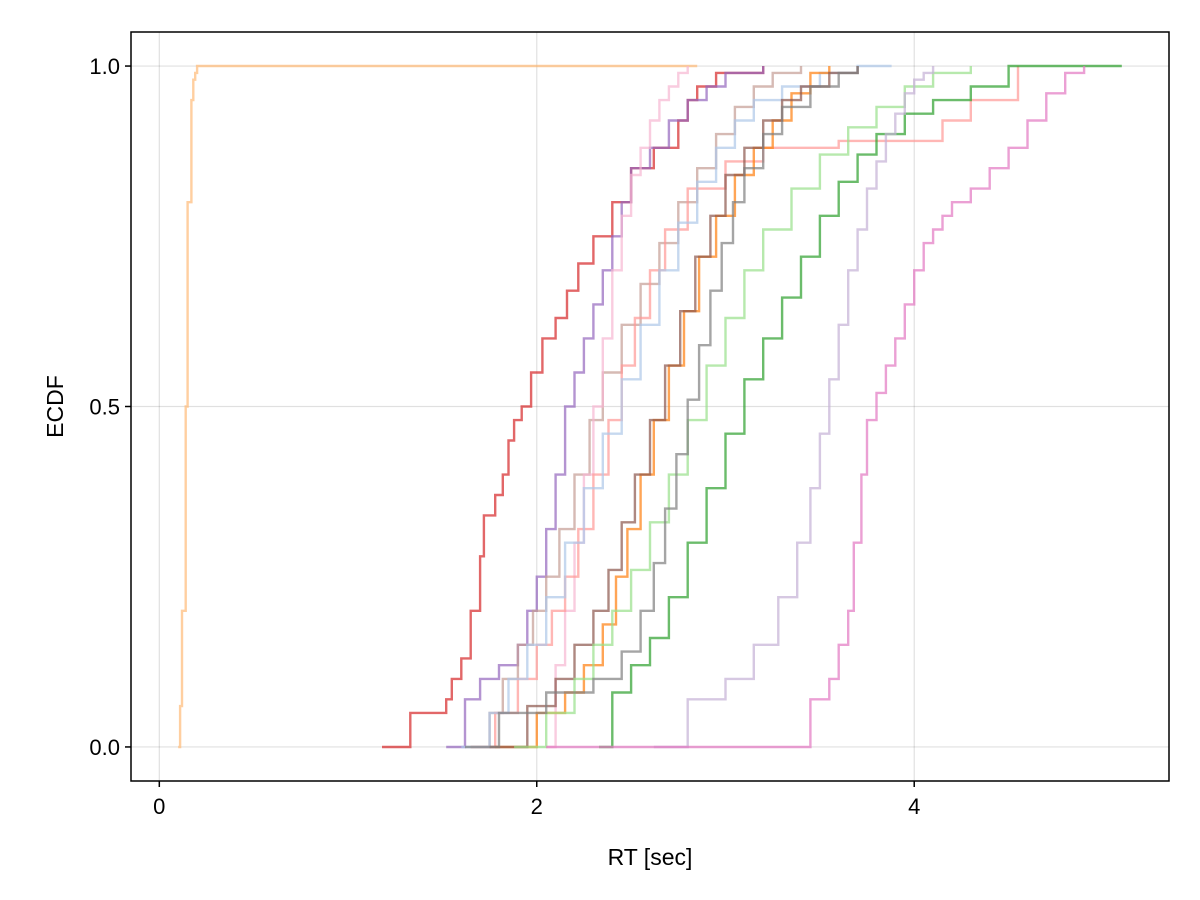  Describe the element at coordinates (650, 857) in the screenshot. I see `x-axis-label: RT [sec]` at that location.